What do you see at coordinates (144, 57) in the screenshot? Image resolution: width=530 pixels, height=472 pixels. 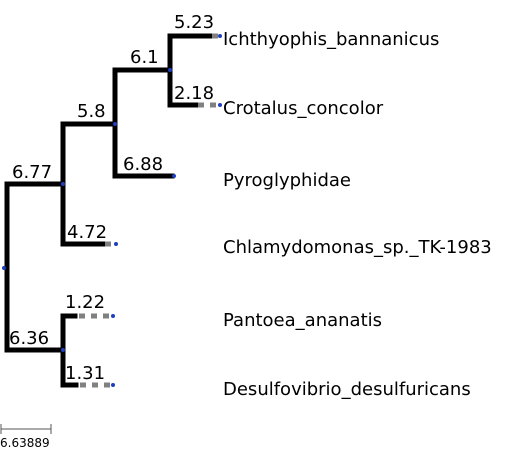 I see `branch-length-n1: 6.1` at bounding box center [144, 57].